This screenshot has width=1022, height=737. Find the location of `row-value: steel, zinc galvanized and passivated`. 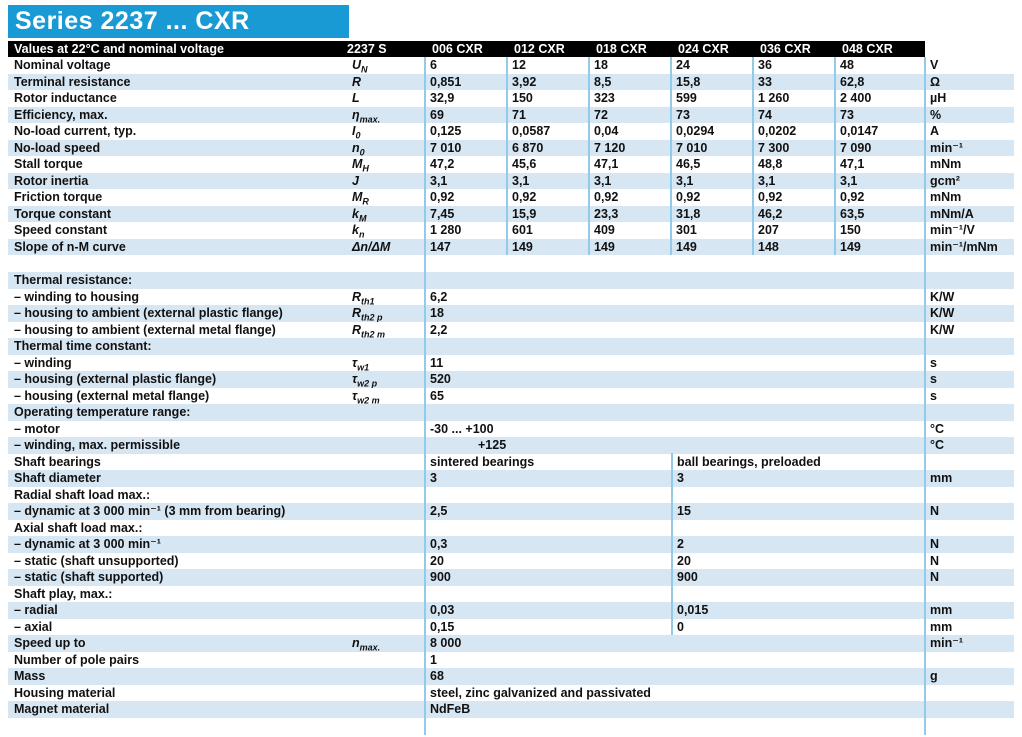

row-value: steel, zinc galvanized and passivated is located at coordinates (540, 692).